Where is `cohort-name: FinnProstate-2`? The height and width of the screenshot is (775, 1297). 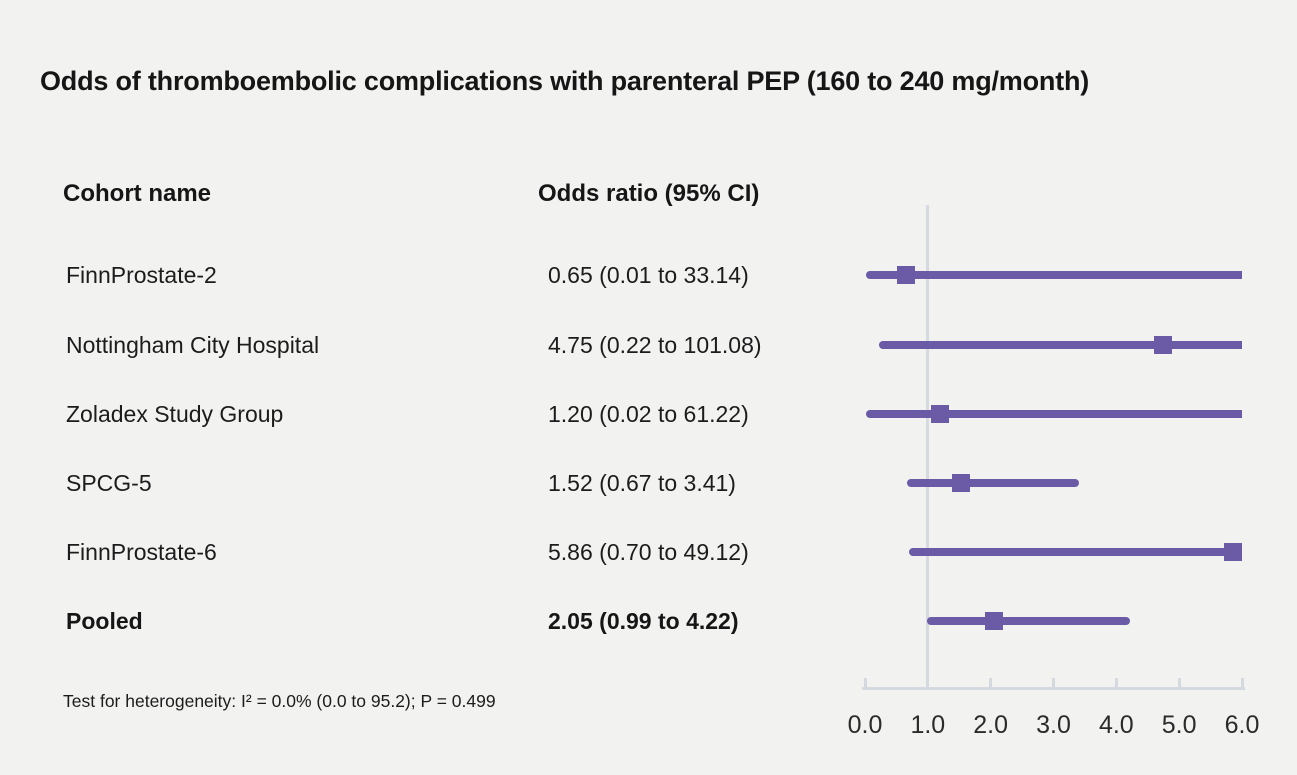
cohort-name: FinnProstate-2 is located at coordinates (141, 275).